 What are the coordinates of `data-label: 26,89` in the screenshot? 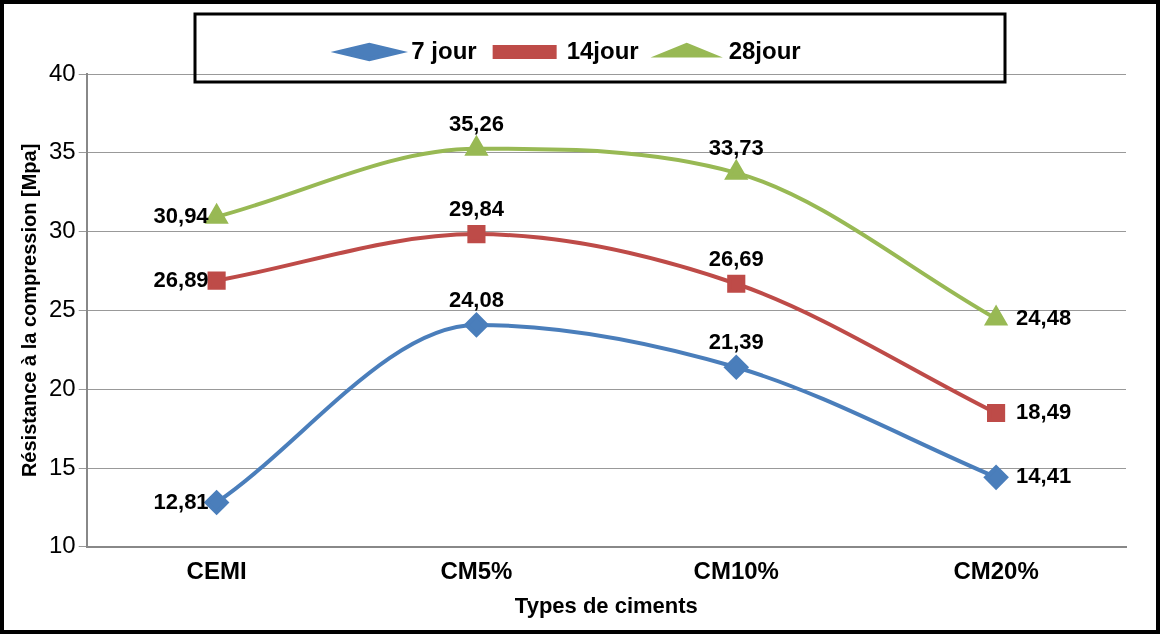 It's located at (181, 279).